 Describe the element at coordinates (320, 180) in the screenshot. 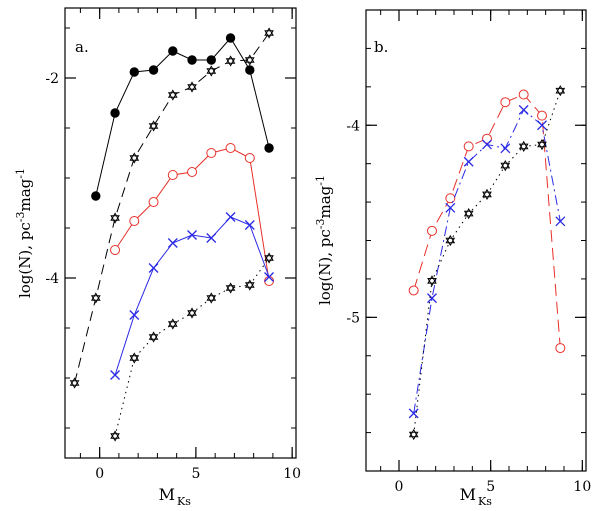

I see `ylabel-b-sup2: -1` at that location.